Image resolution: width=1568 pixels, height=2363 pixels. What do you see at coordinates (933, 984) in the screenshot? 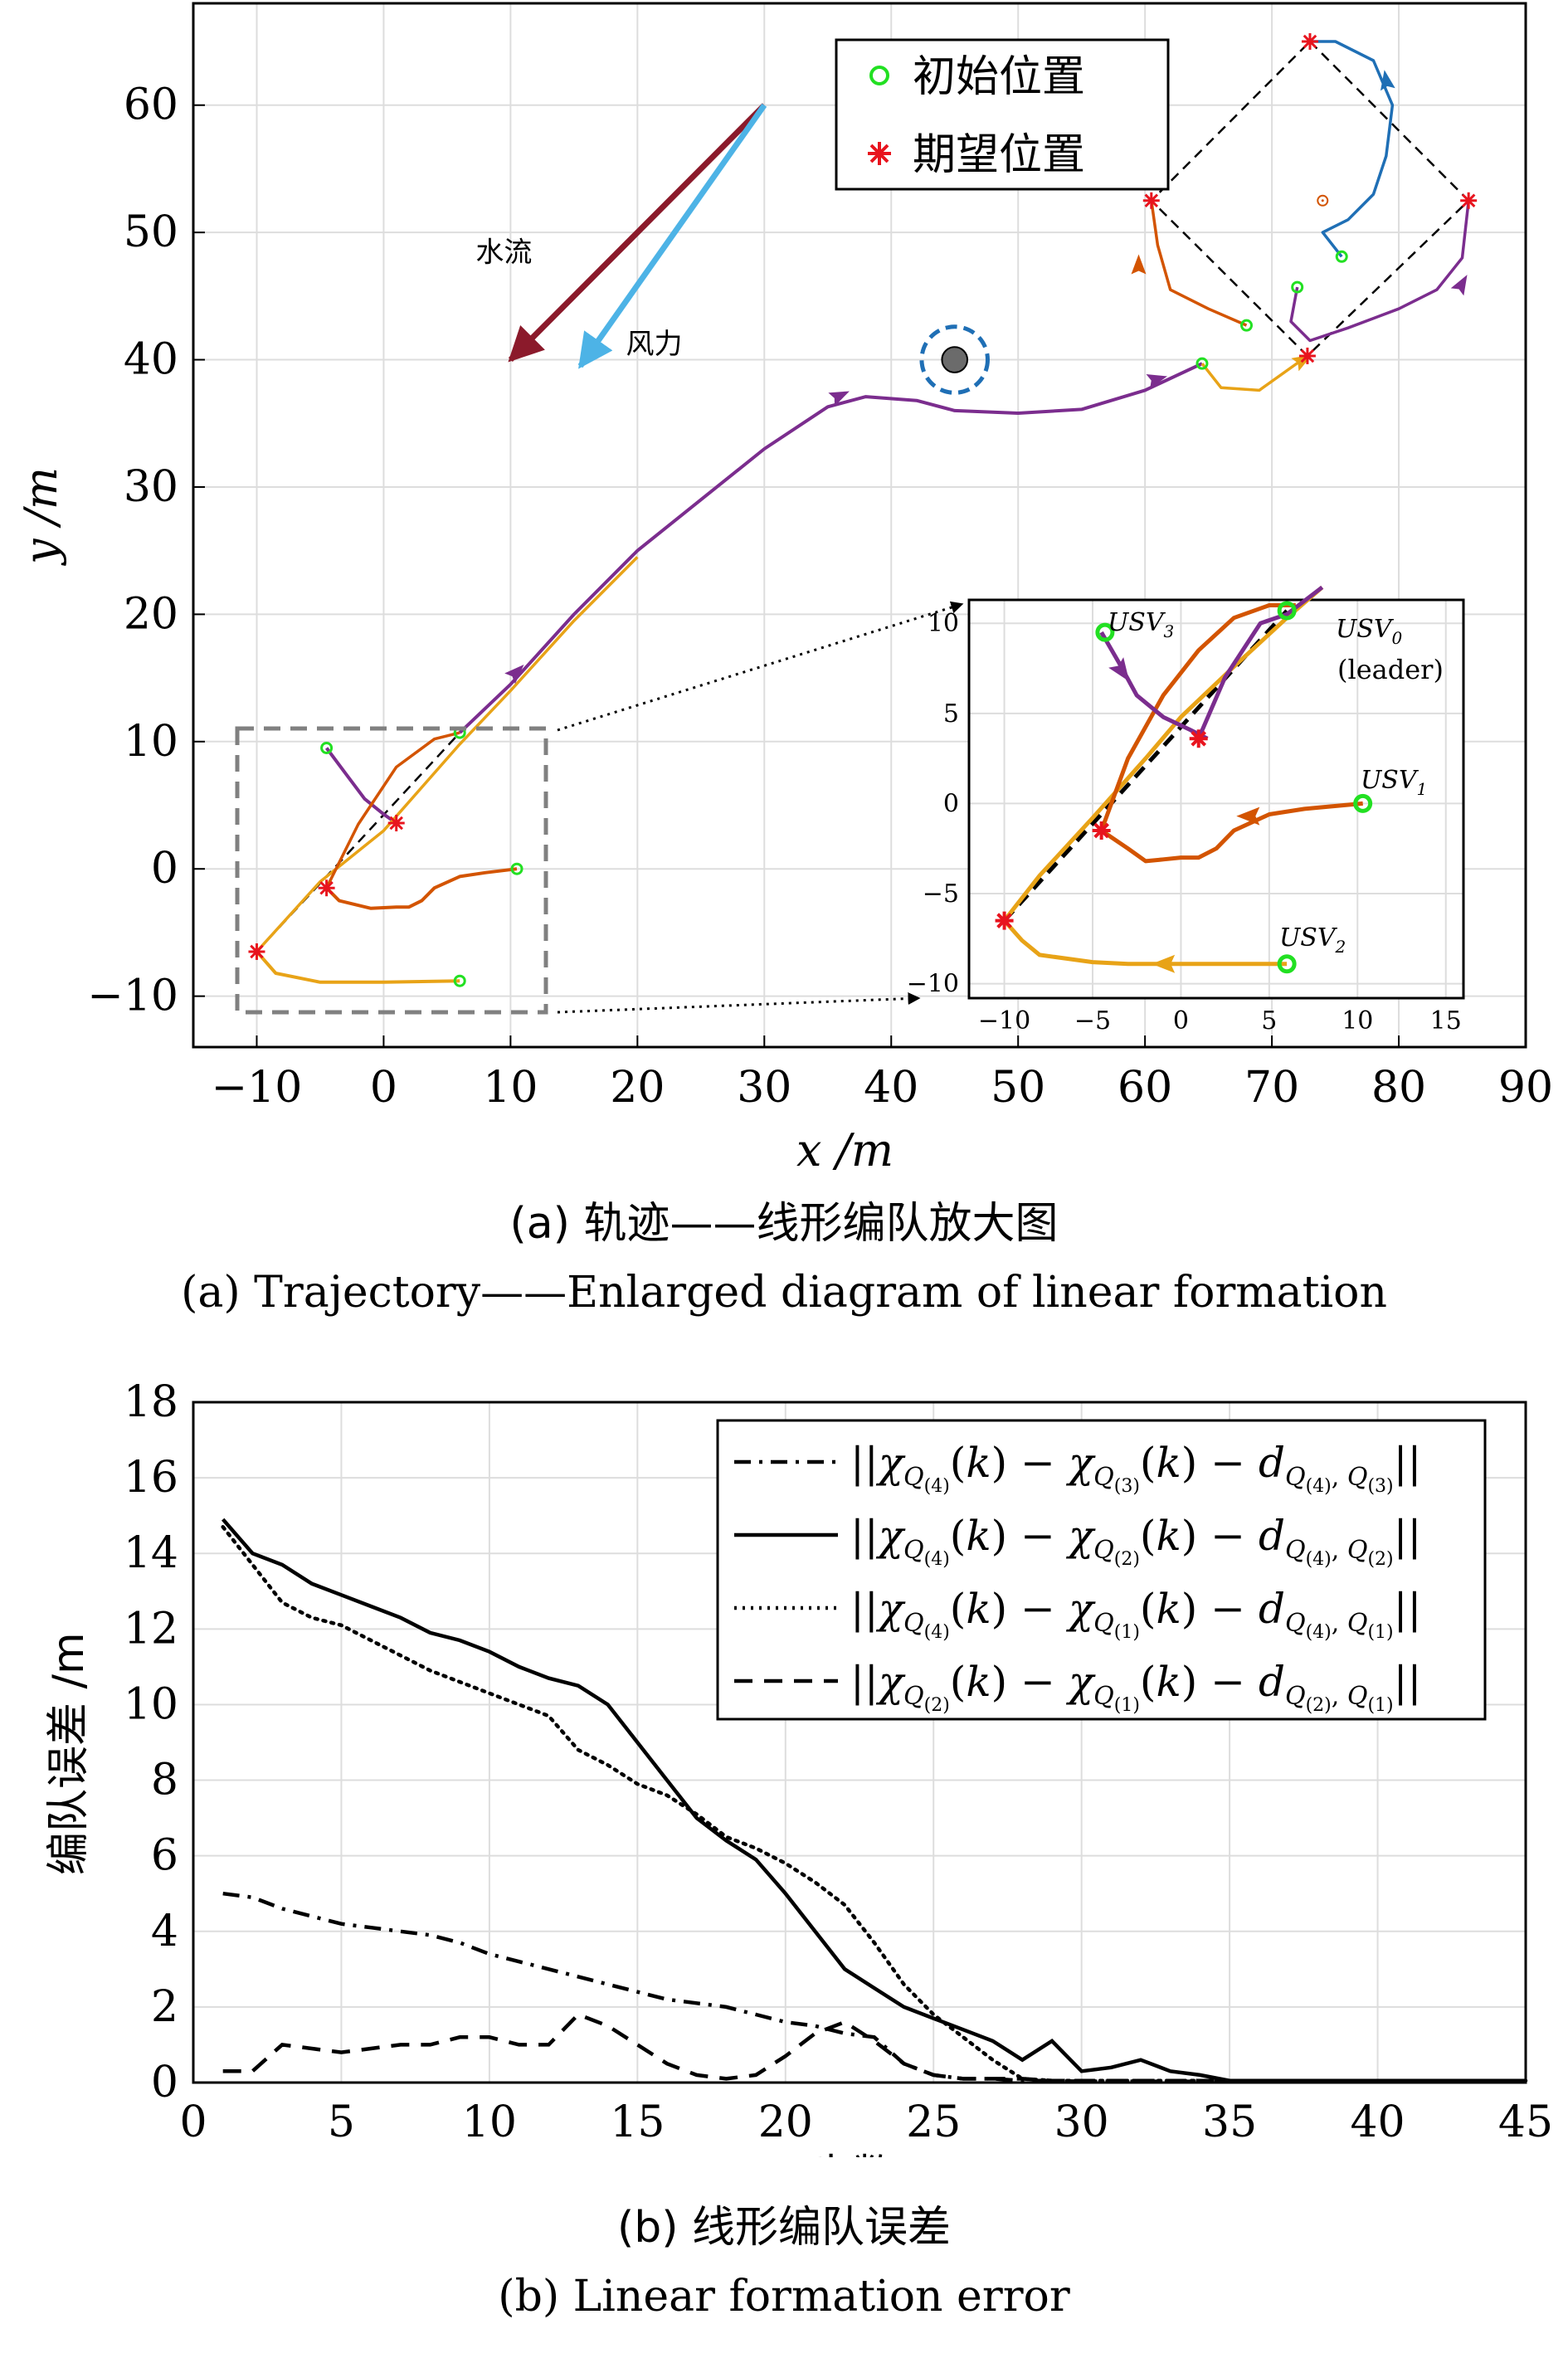
I see `inset-y-tick-label: −10` at bounding box center [933, 984].